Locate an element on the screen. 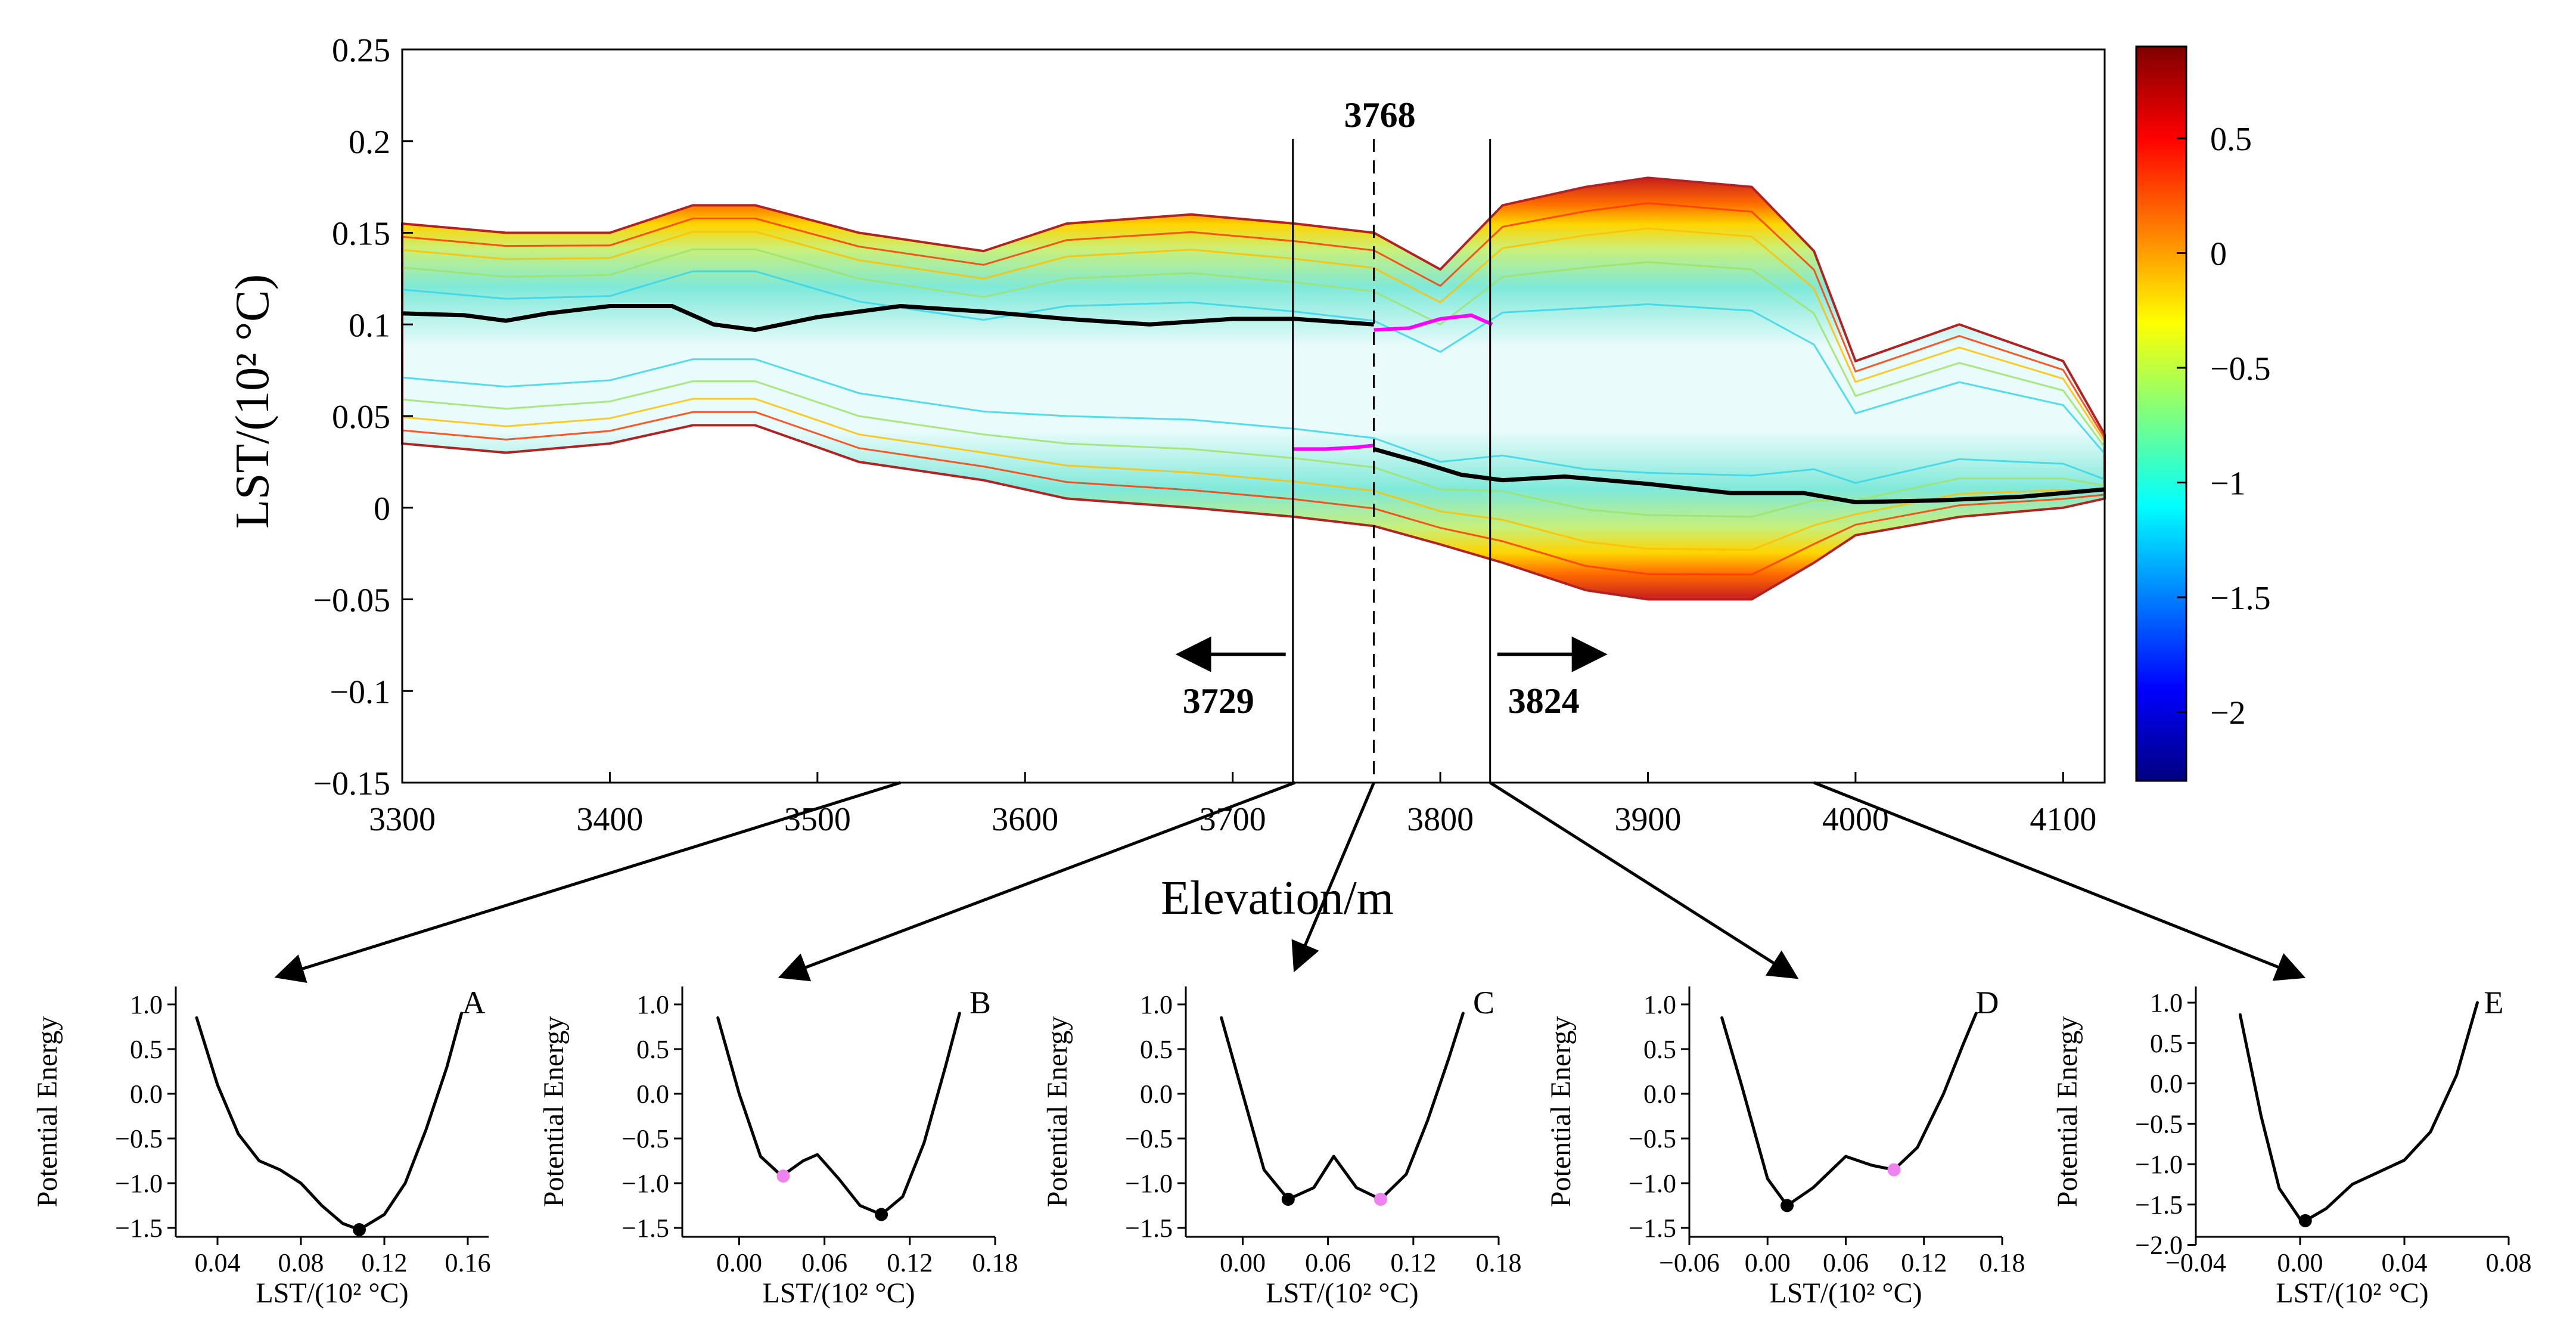 Image resolution: width=2576 pixels, height=1334 pixels. x-tick-label: 3600 is located at coordinates (1025, 819).